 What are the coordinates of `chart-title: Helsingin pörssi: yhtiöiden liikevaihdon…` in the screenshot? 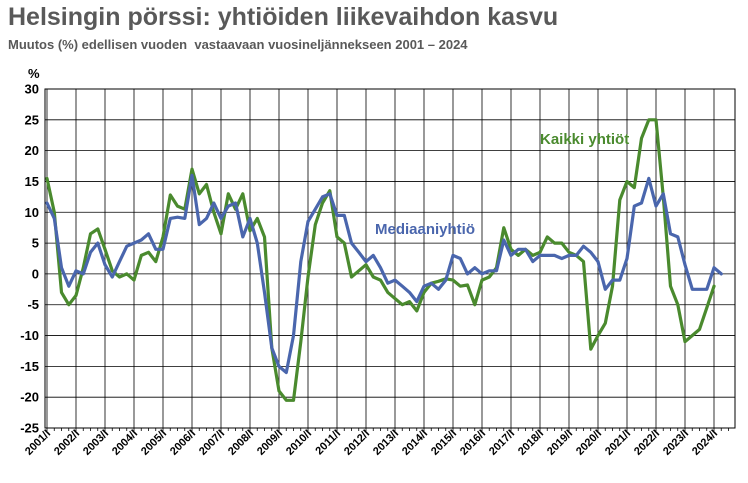 It's located at (283, 17).